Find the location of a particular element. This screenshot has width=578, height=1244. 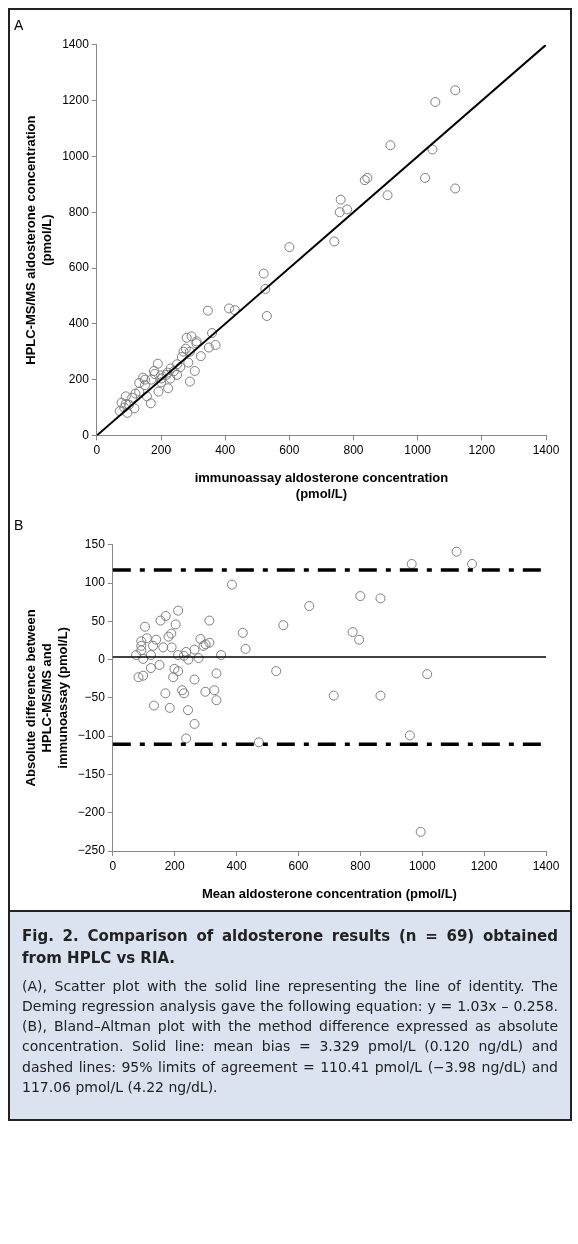

y-tick-label: −100 is located at coordinates (91, 735).